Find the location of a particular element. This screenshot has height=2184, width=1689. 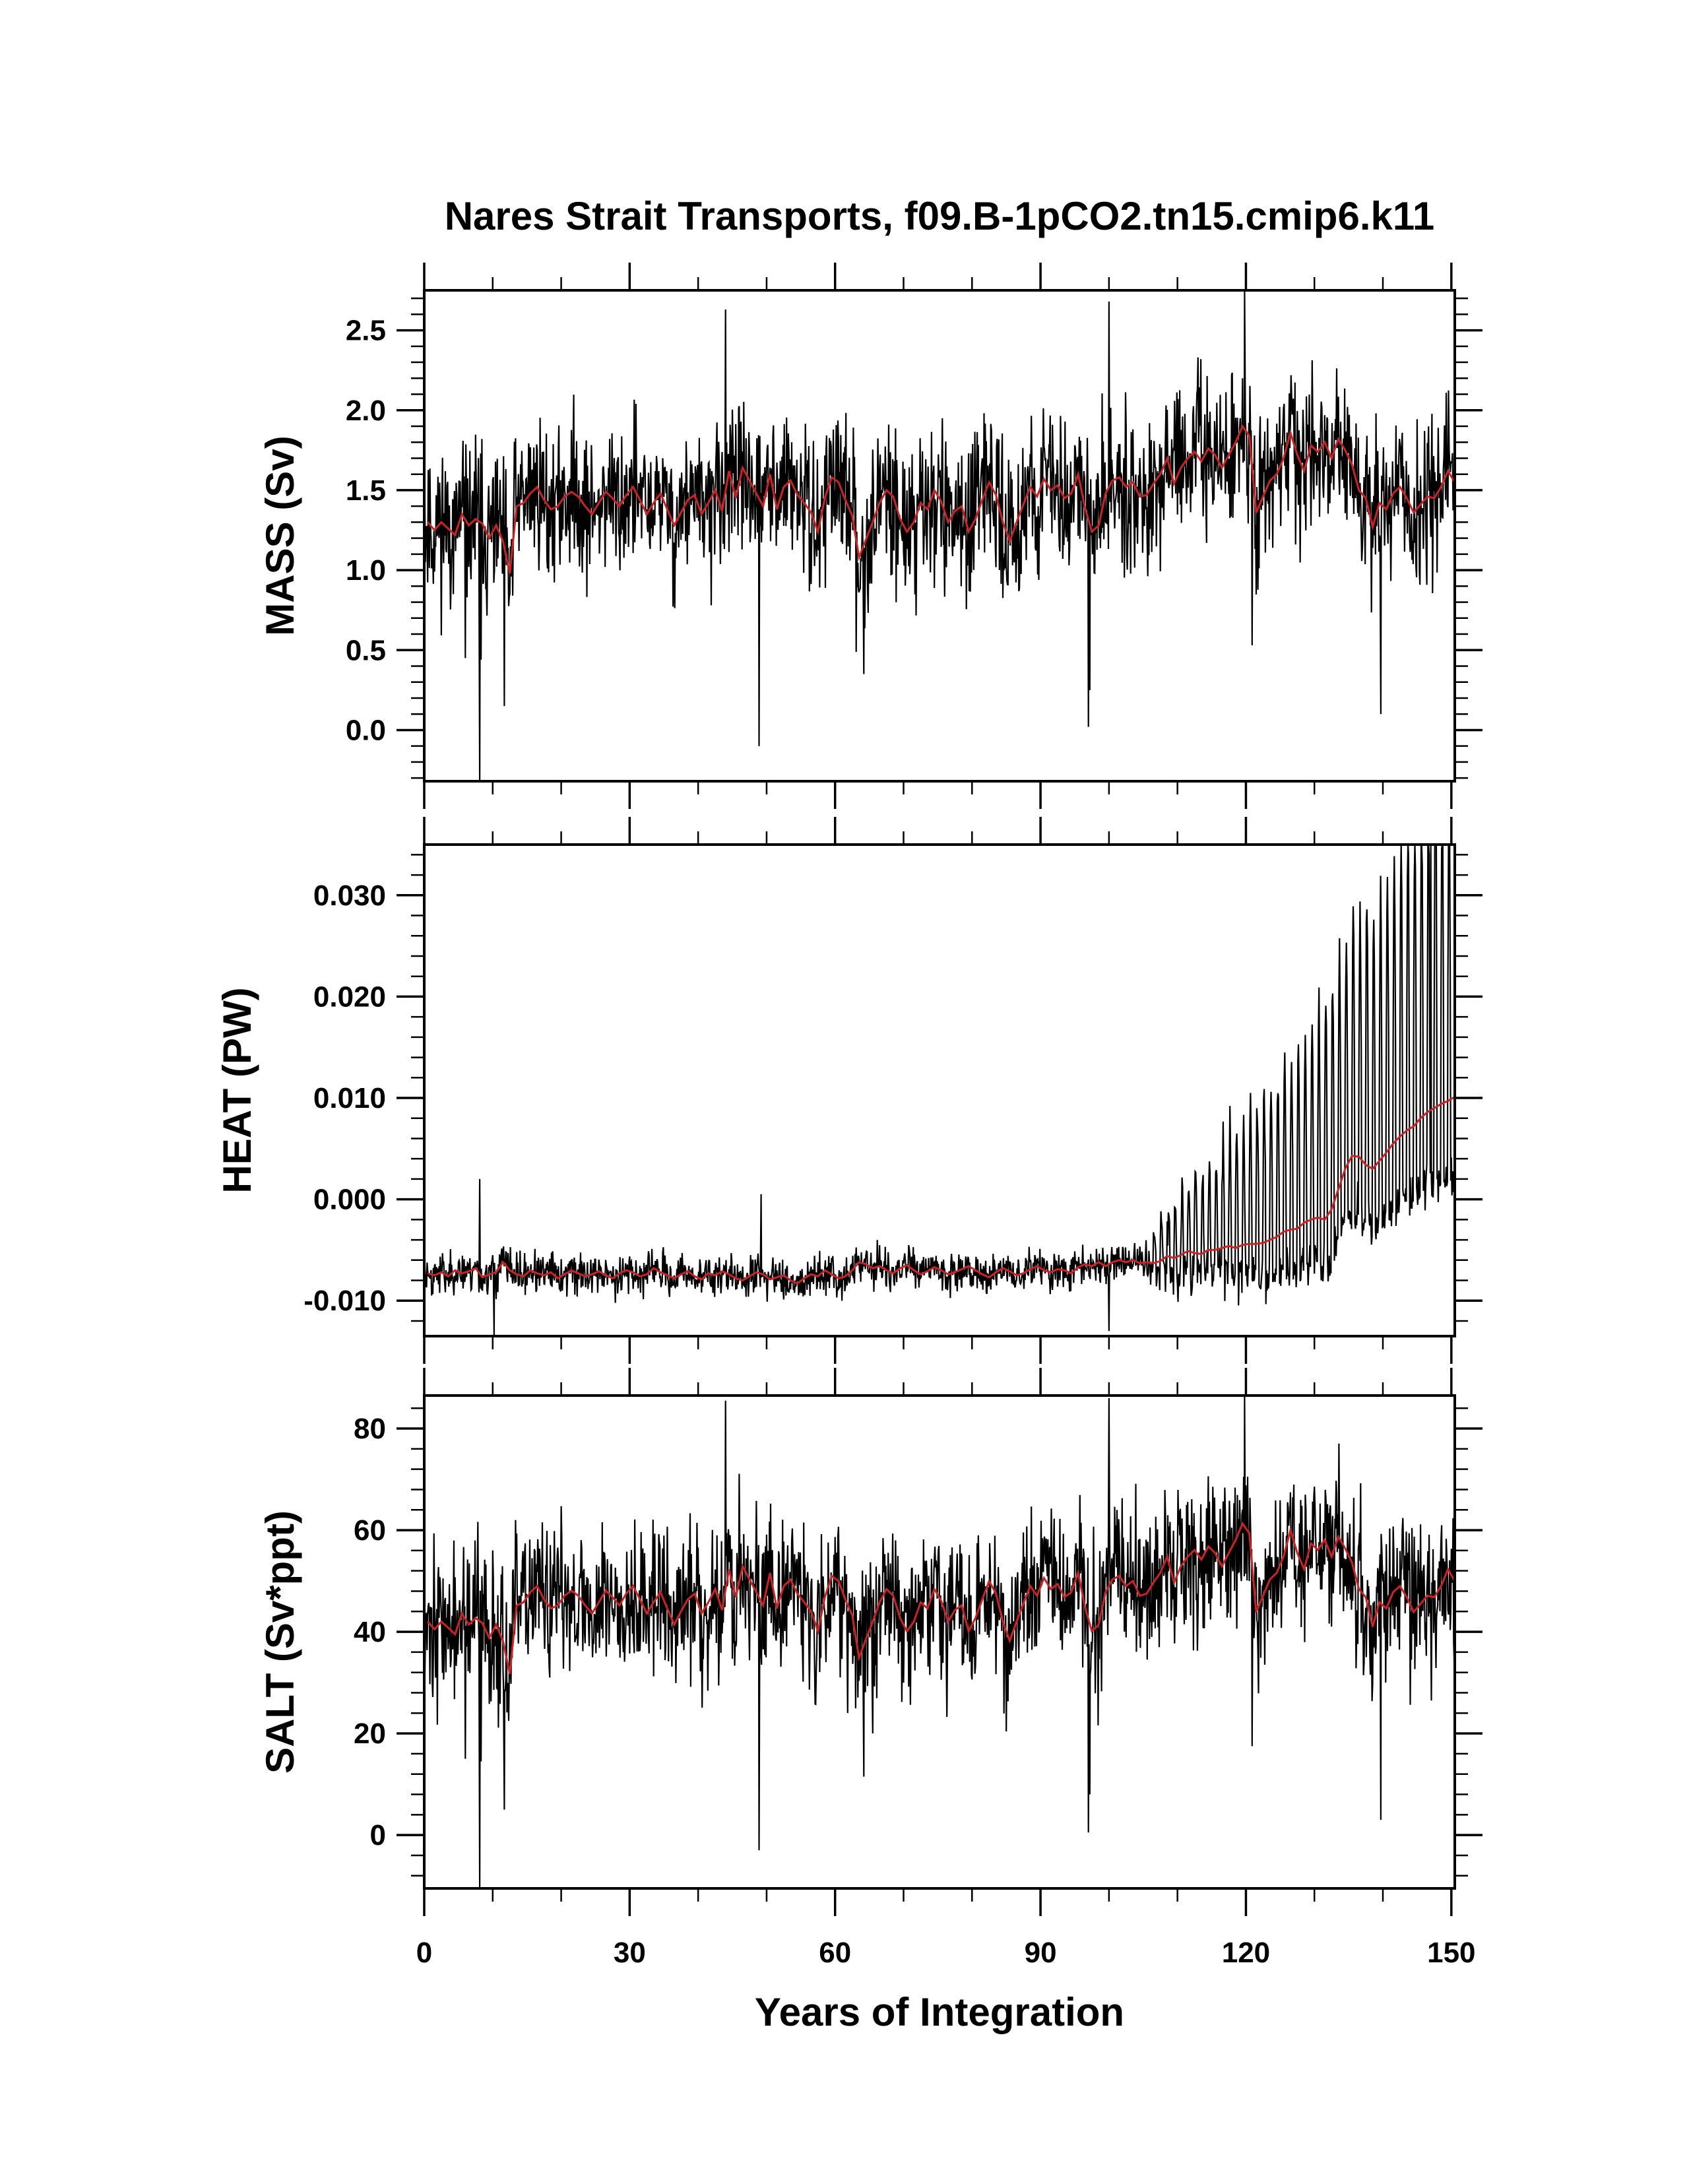

y-tick-label: 1.0 is located at coordinates (366, 570).